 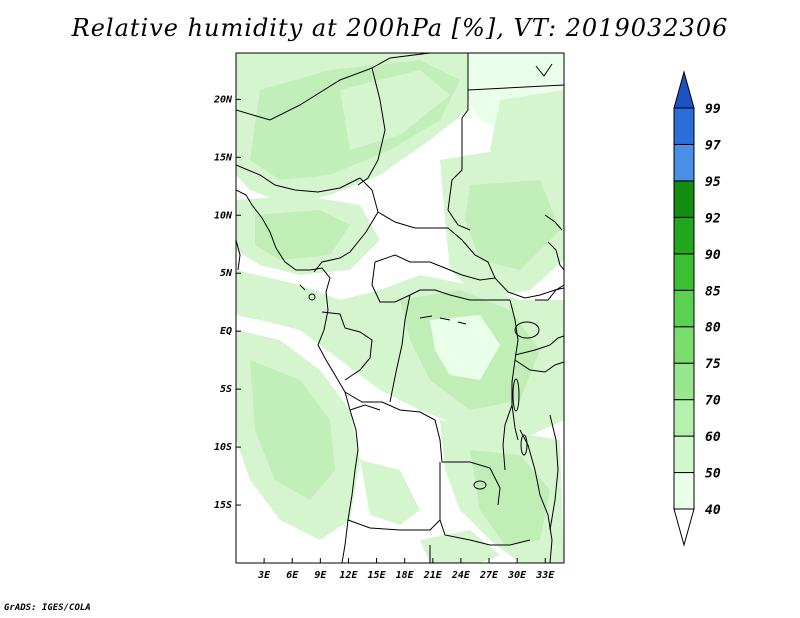 I want to click on lon-label-6e: 6E, so click(x=292, y=575).